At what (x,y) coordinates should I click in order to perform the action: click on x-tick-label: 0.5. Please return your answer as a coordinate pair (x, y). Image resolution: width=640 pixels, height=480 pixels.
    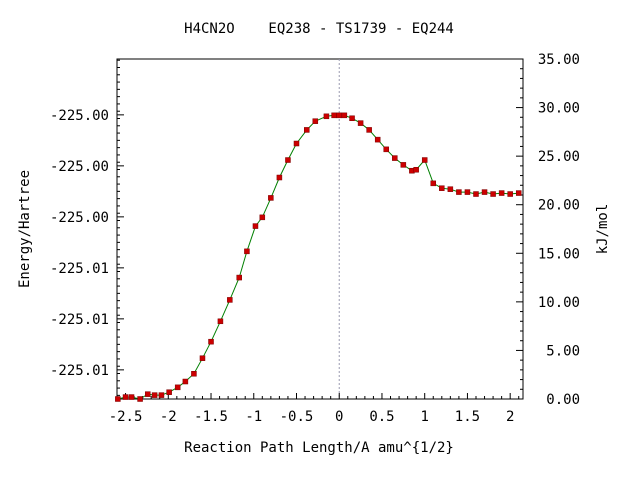
    Looking at the image, I should click on (381, 417).